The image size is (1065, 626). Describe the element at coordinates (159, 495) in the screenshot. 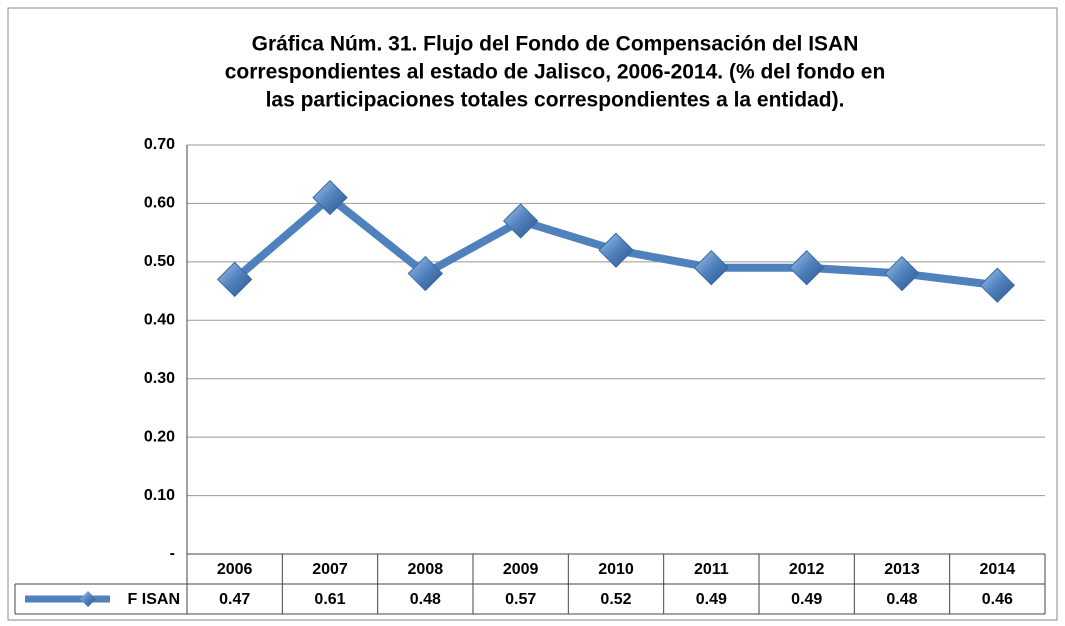

I see `y-tick-label: 0.10` at that location.